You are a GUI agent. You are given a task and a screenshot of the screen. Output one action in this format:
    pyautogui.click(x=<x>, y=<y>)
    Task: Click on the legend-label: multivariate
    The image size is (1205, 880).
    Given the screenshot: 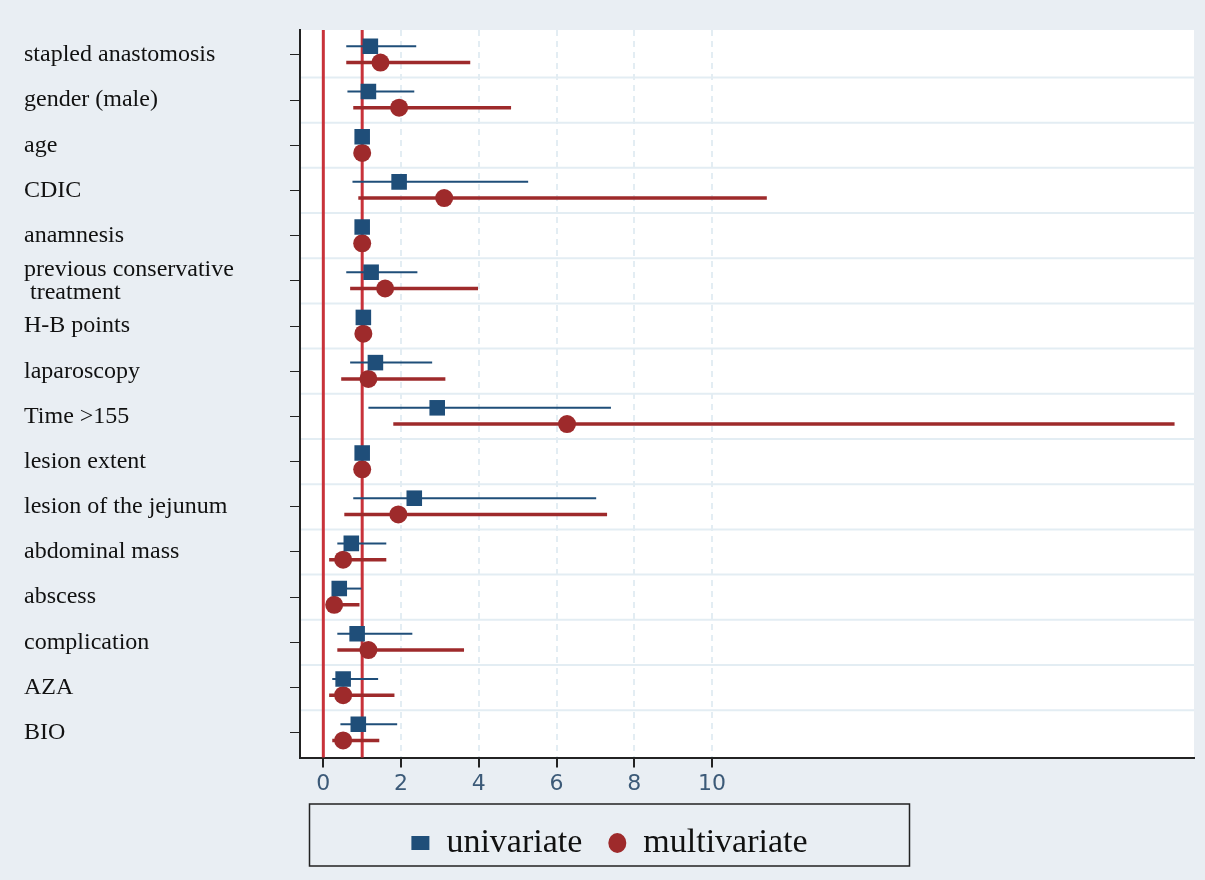 What is the action you would take?
    pyautogui.click(x=725, y=840)
    